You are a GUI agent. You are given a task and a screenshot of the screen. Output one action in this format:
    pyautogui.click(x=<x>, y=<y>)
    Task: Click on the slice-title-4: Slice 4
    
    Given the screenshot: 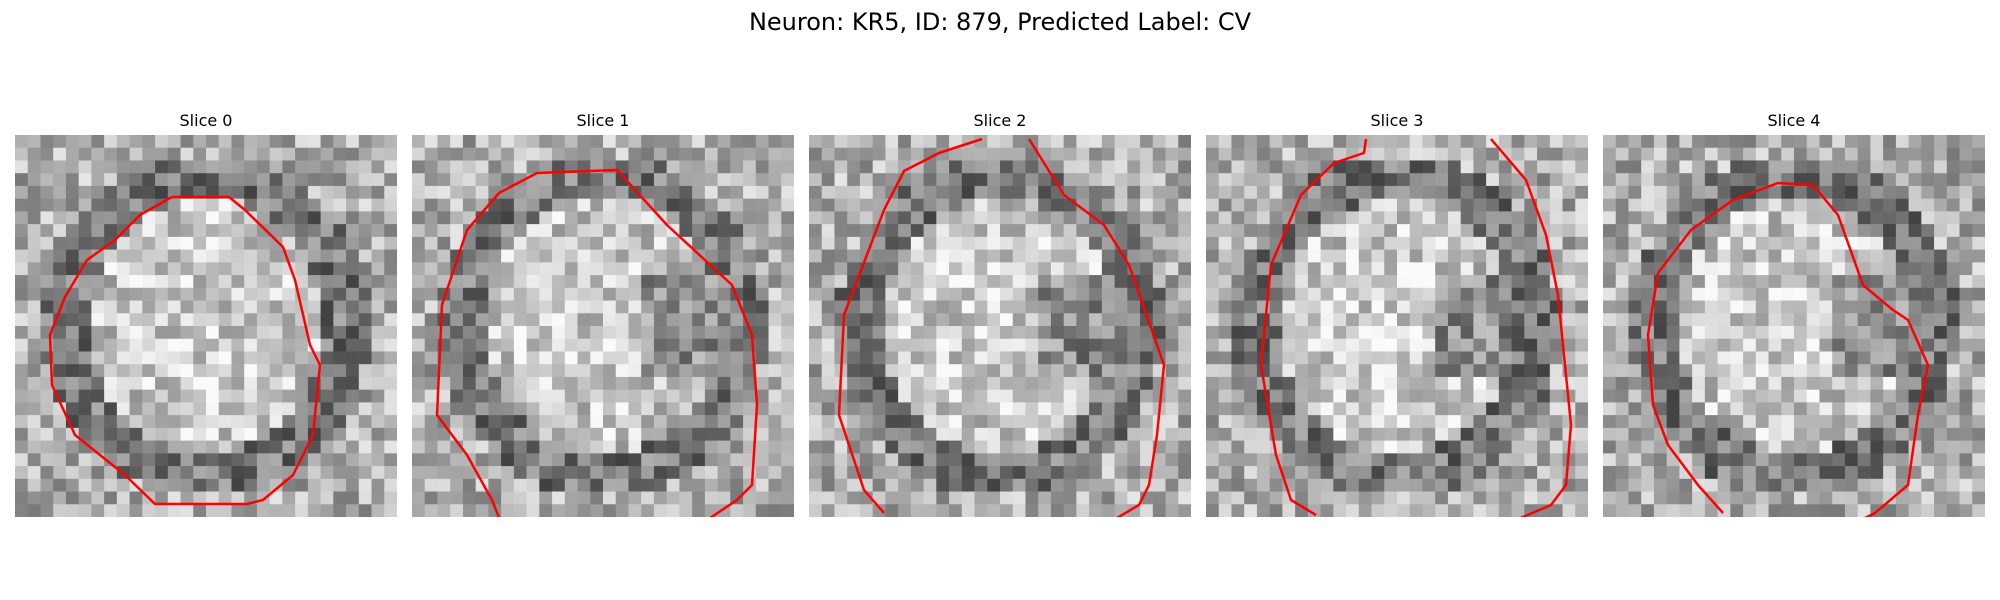 What is the action you would take?
    pyautogui.click(x=1794, y=120)
    